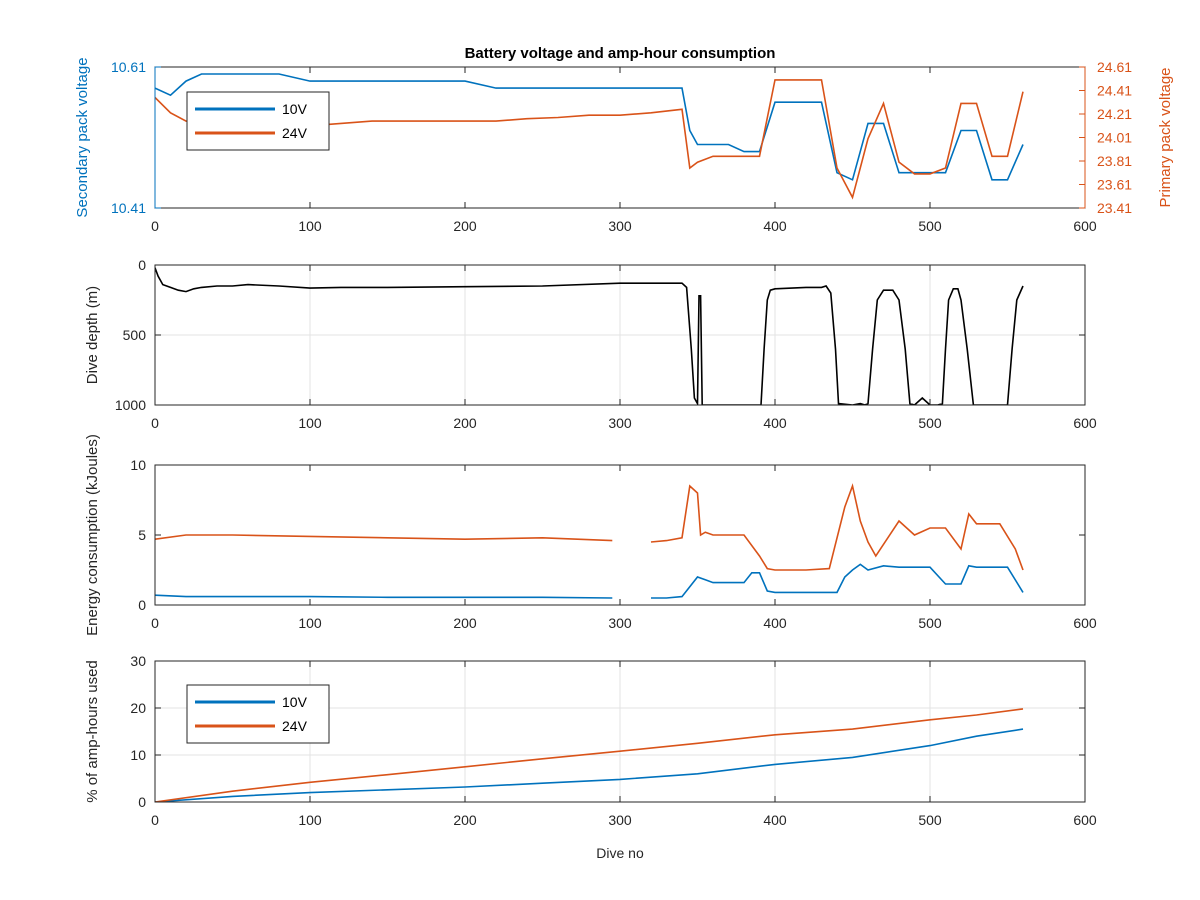 The width and height of the screenshot is (1200, 900). Describe the element at coordinates (1114, 114) in the screenshot. I see `y-tick-label-right: 24.21` at that location.